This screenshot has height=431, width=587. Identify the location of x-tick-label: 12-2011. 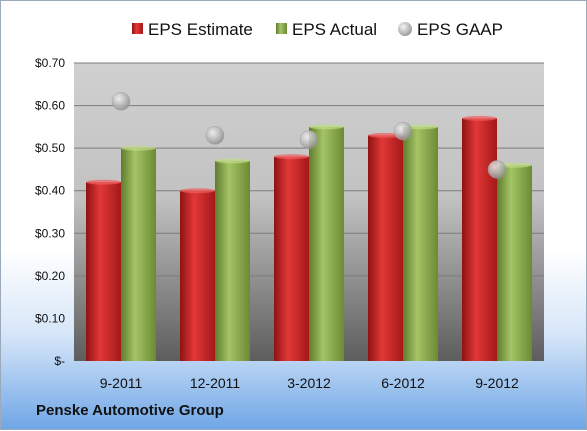
(215, 383).